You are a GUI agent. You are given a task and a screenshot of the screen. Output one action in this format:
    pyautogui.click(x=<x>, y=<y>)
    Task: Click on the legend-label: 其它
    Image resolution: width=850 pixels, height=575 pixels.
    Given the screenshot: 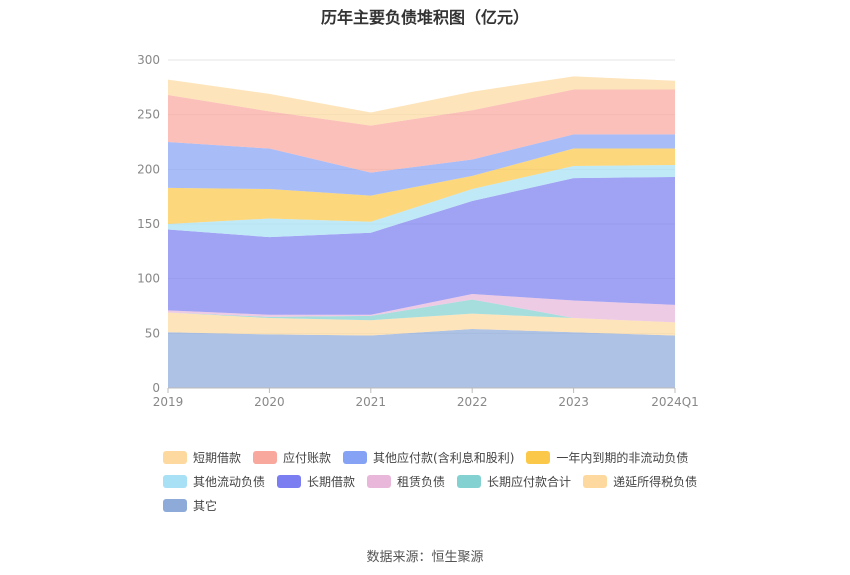 What is the action you would take?
    pyautogui.click(x=205, y=505)
    